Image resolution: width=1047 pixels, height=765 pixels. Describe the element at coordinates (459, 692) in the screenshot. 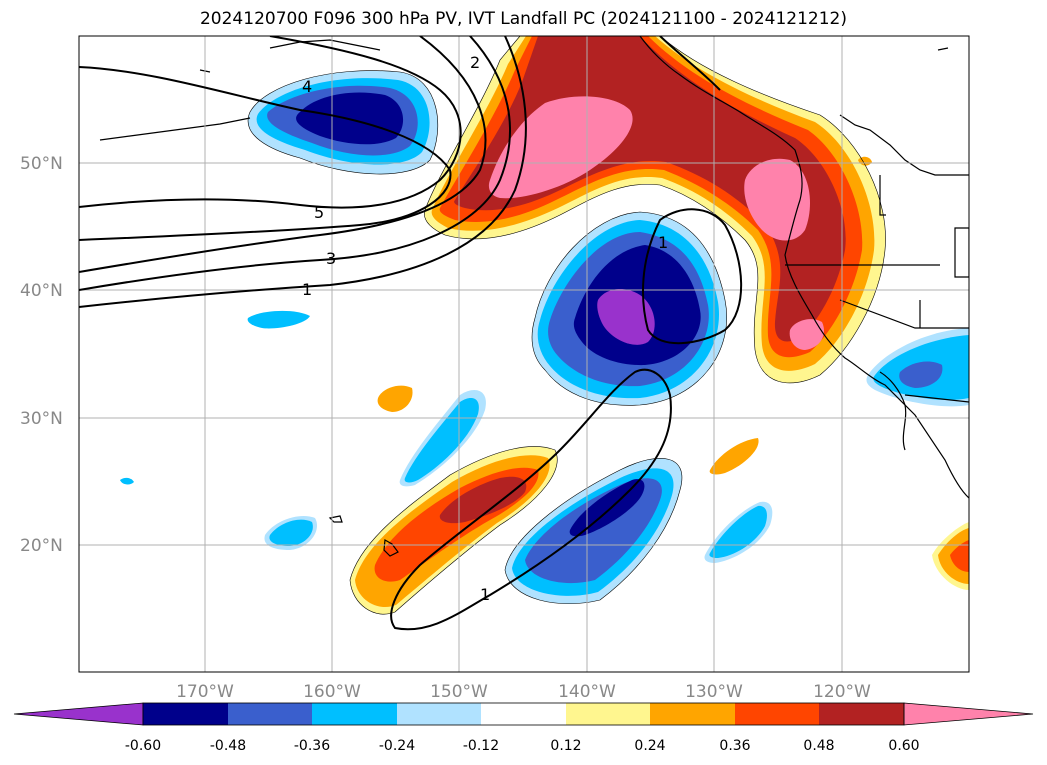

I see `lon-label: 150°W` at that location.